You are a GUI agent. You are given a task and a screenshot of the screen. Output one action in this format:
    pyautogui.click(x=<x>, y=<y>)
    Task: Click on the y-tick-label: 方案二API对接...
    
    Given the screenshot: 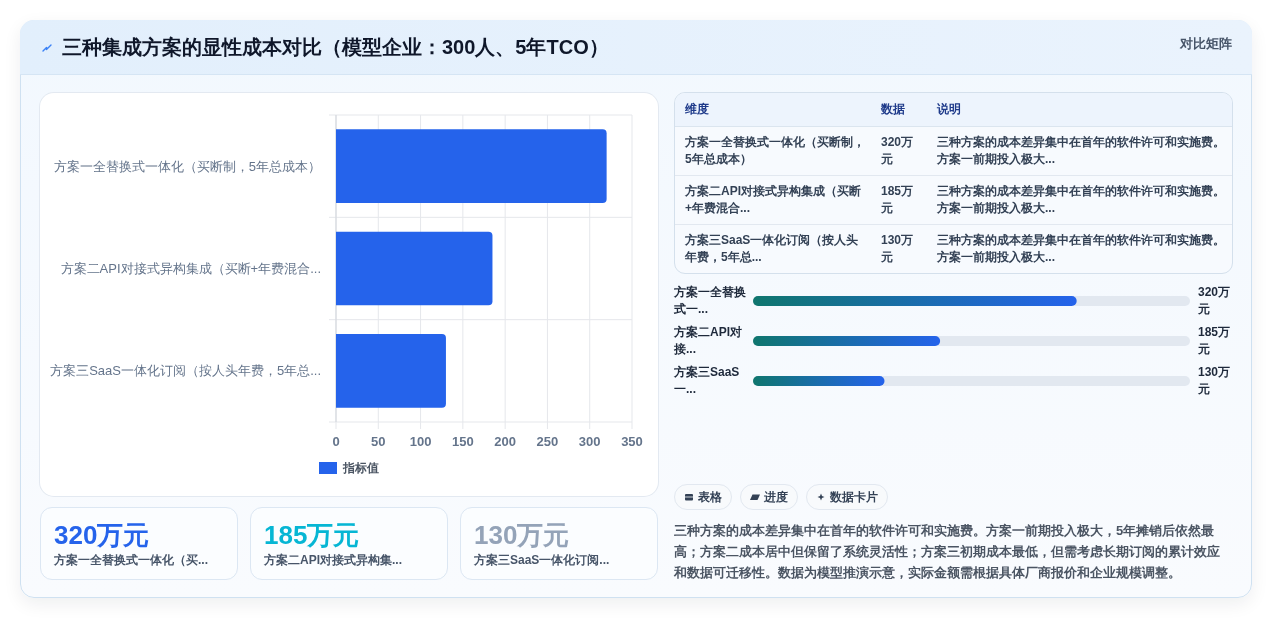 What is the action you would take?
    pyautogui.click(x=708, y=341)
    